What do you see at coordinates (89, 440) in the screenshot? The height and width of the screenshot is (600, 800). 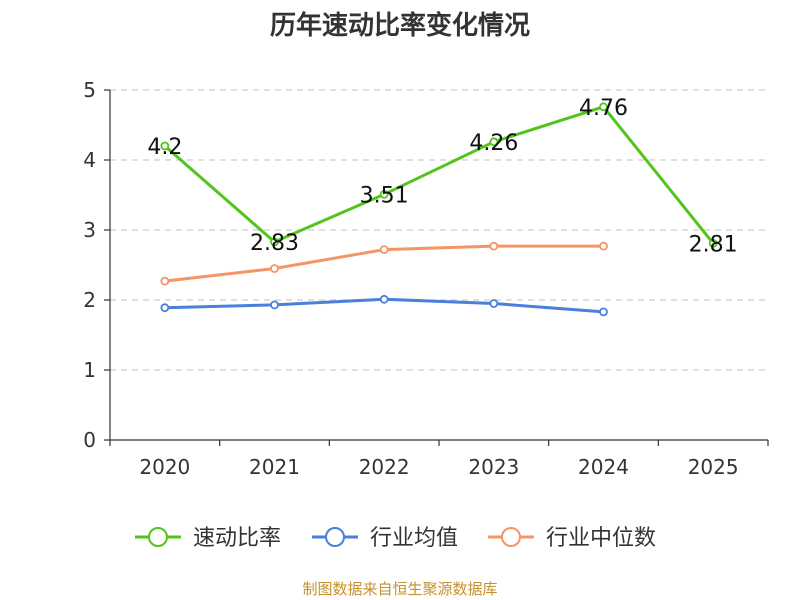 I see `y-tick-label-0: 0` at bounding box center [89, 440].